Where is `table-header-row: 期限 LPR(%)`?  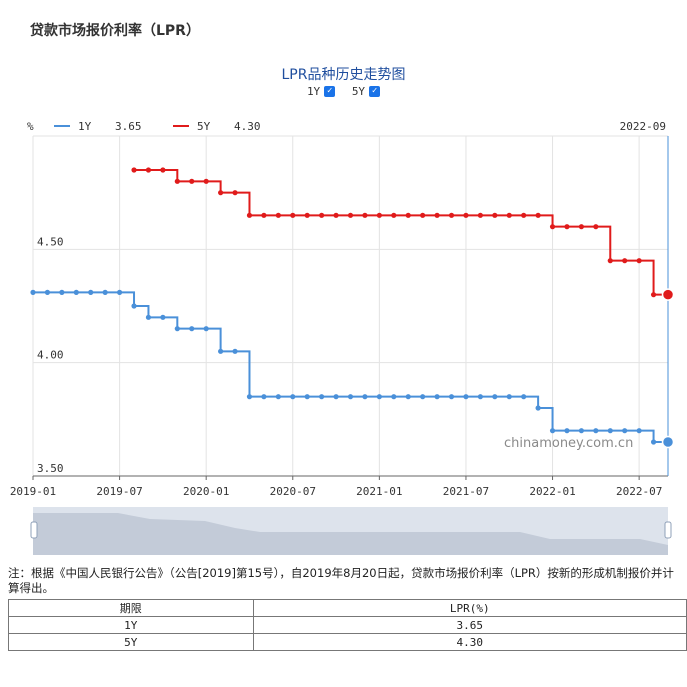
table-header-row: 期限 LPR(%) is located at coordinates (347, 608).